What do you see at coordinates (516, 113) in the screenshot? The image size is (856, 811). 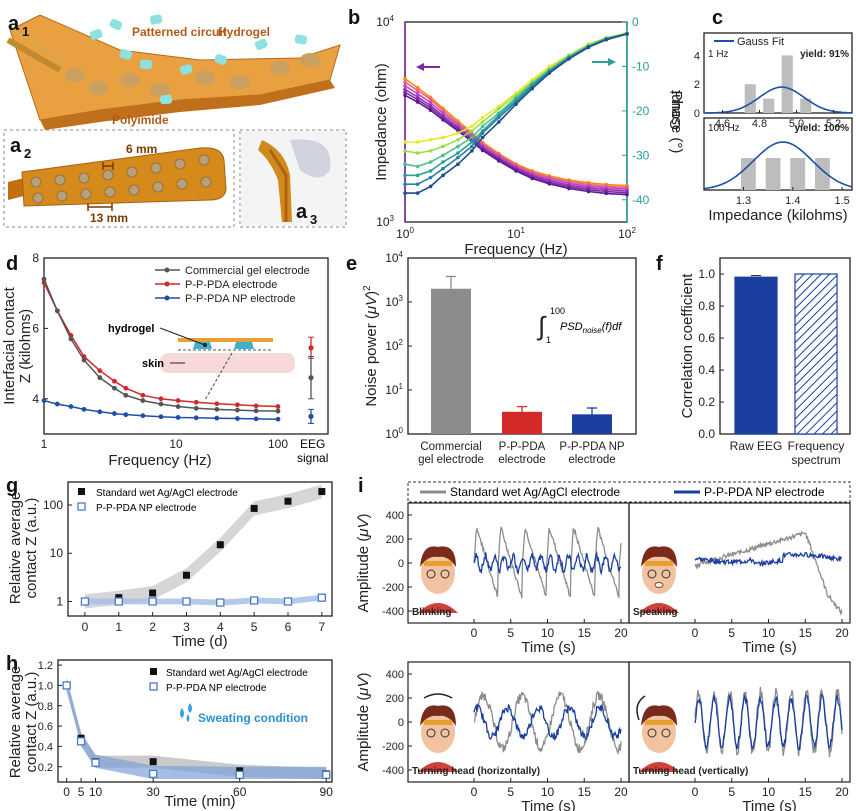 I see `b-phase-series` at bounding box center [516, 113].